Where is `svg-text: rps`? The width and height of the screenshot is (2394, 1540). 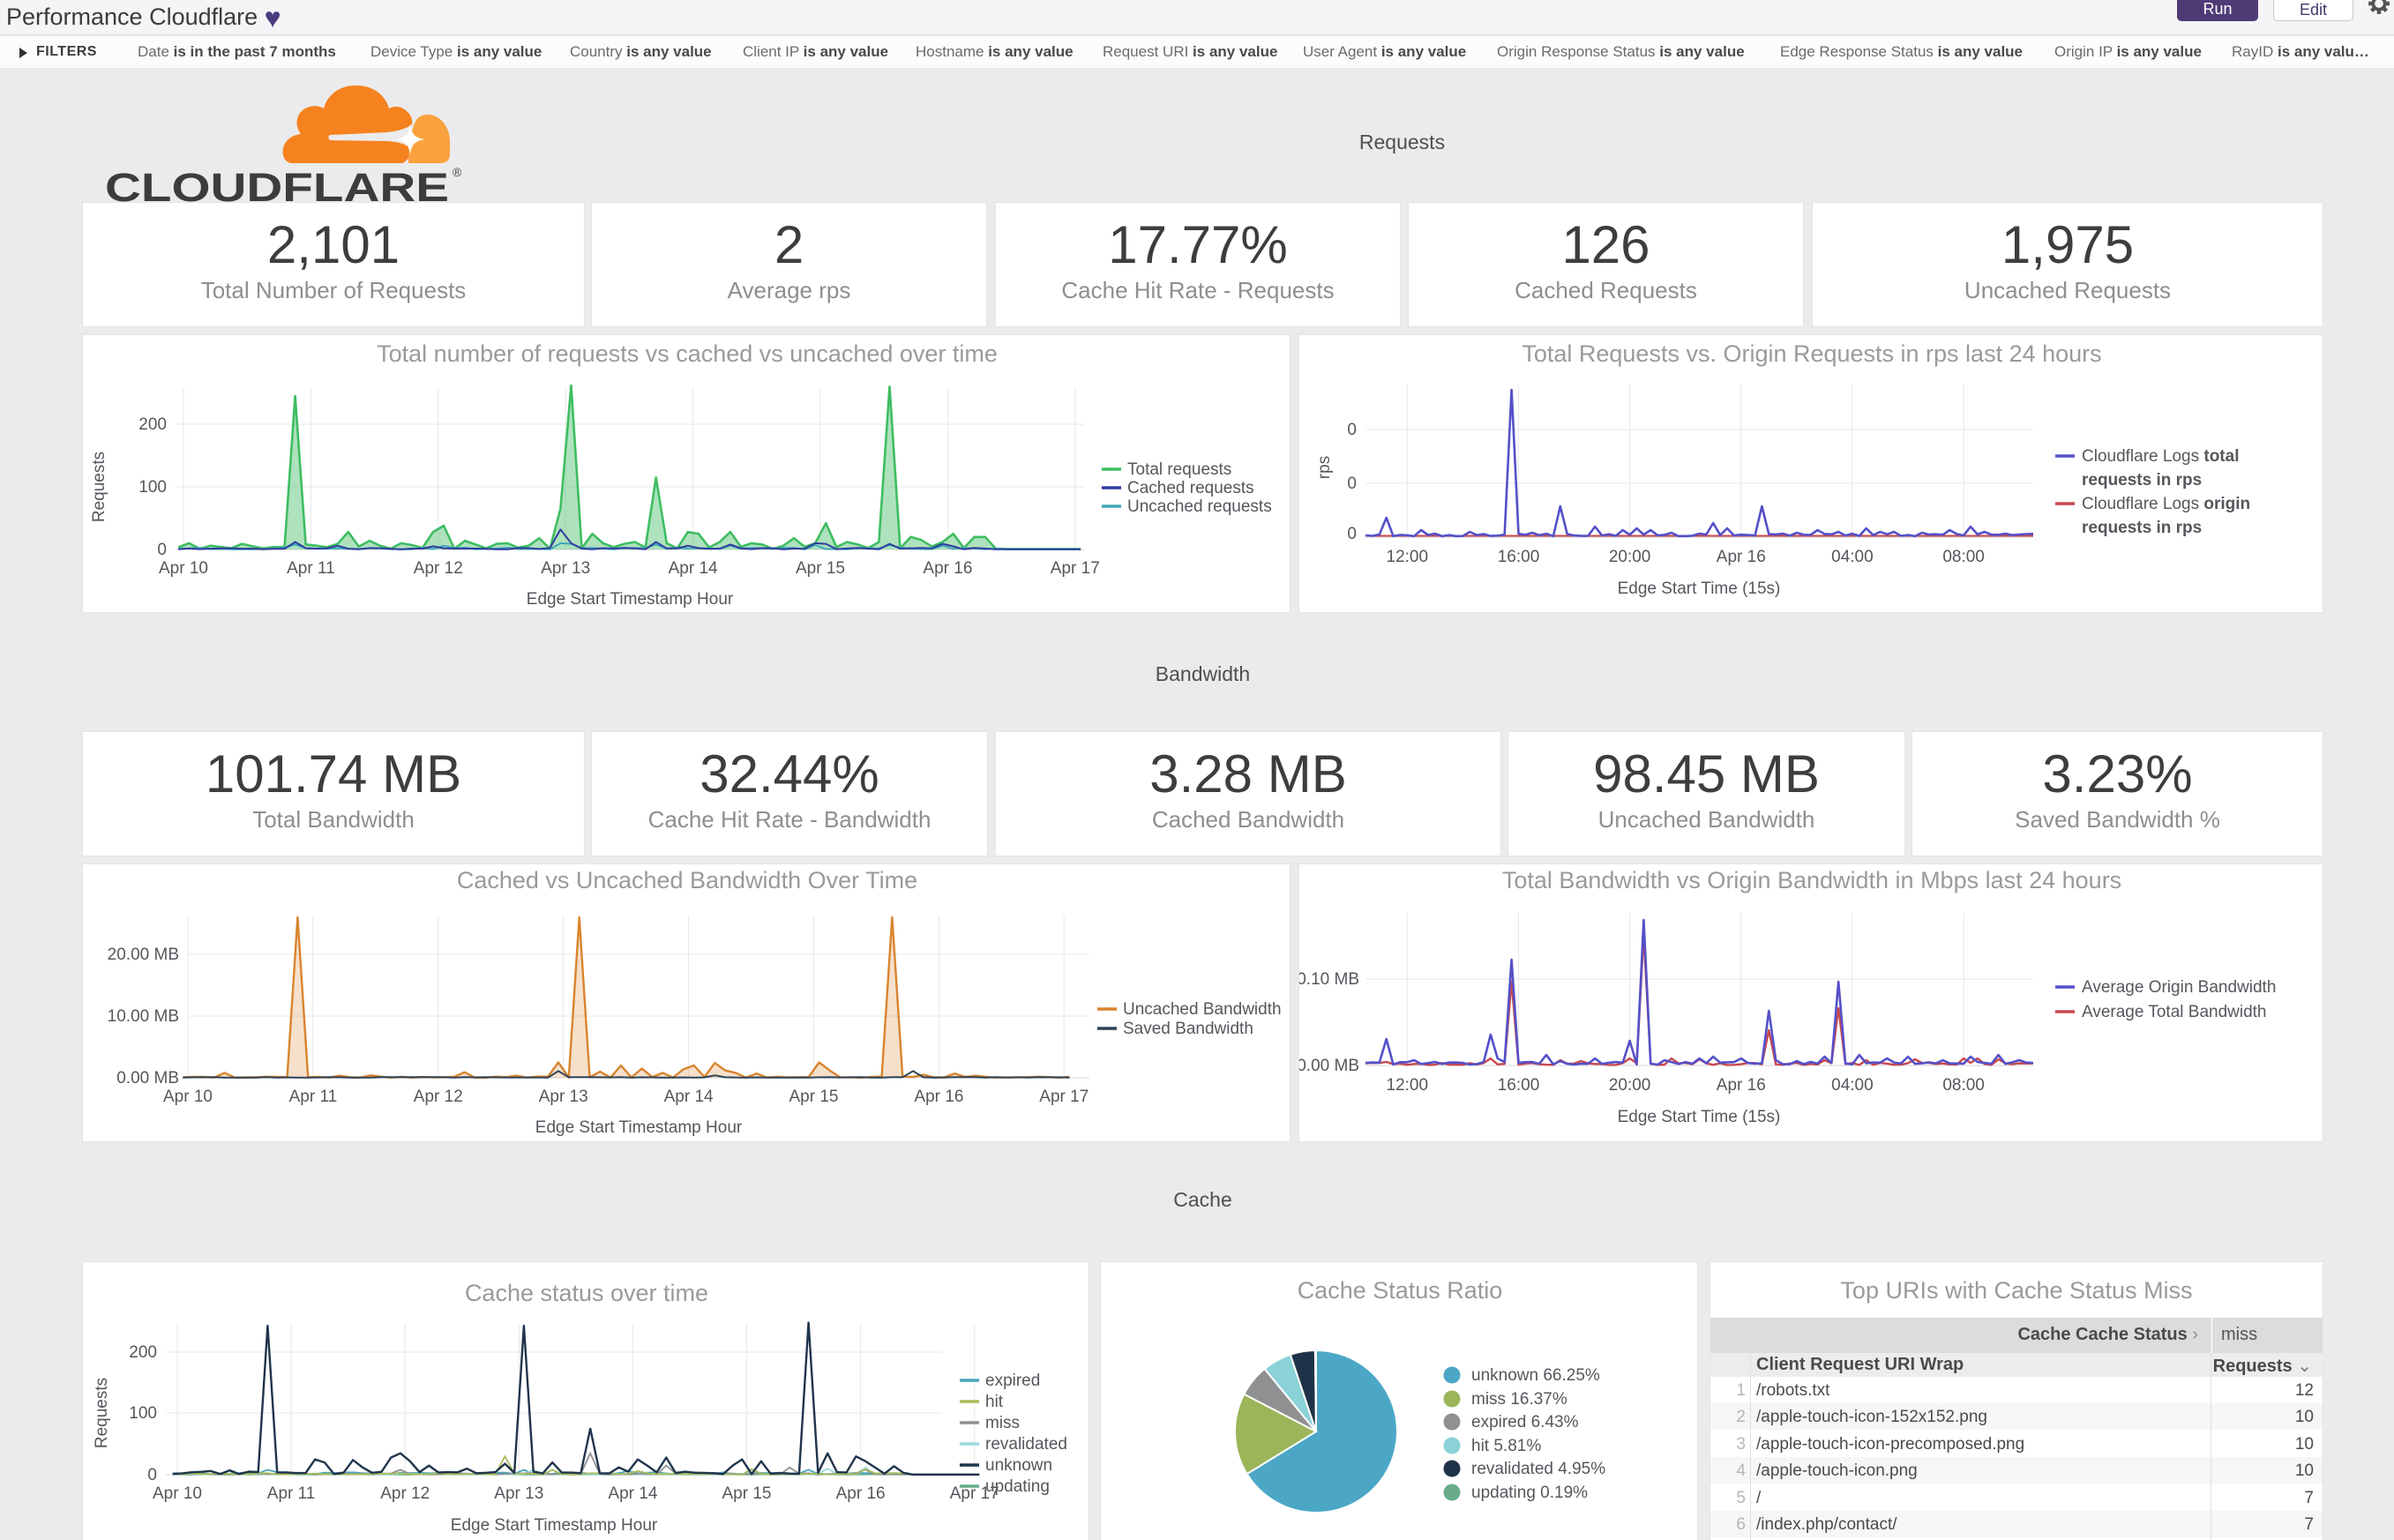 svg-text: rps is located at coordinates (1324, 468).